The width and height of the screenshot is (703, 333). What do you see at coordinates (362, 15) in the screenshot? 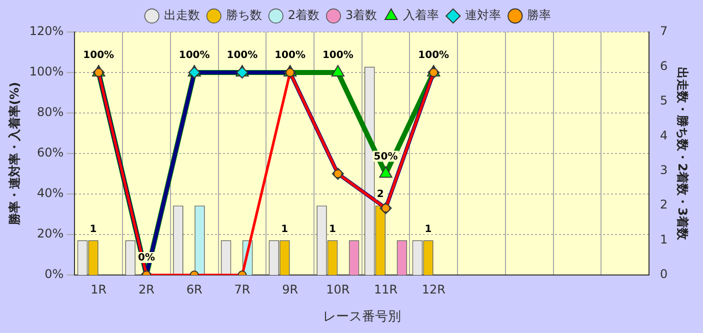
I see `legend-label: 3着数` at bounding box center [362, 15].